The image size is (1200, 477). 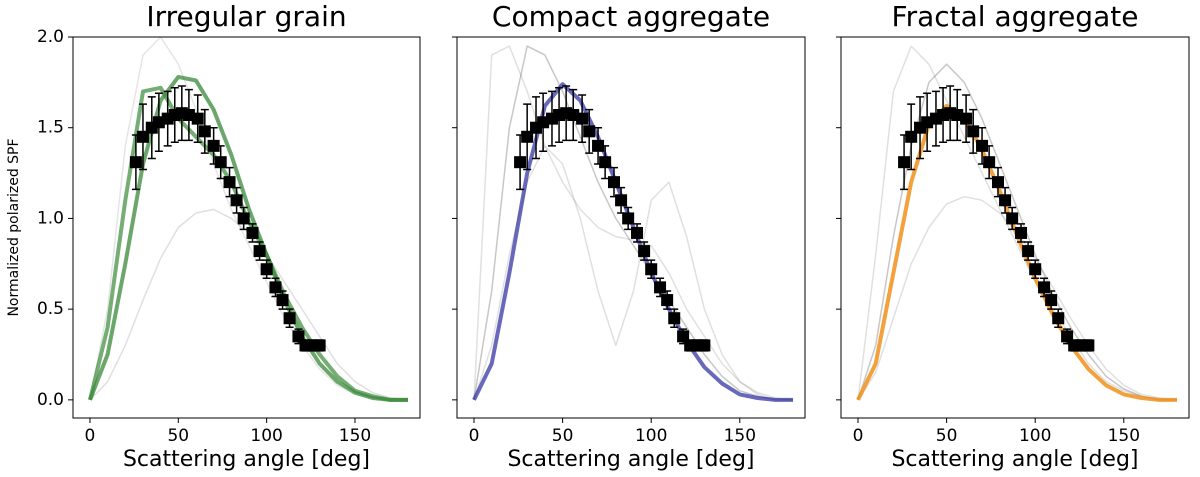 What do you see at coordinates (633, 273) in the screenshot?
I see `model-curve` at bounding box center [633, 273].